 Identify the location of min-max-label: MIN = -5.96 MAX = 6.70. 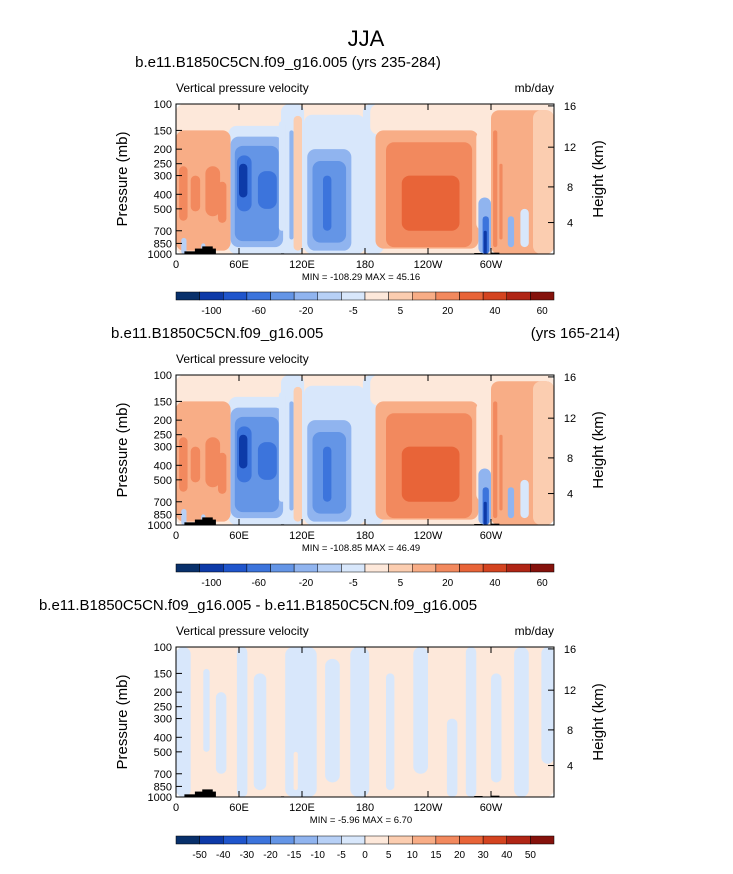
(361, 820).